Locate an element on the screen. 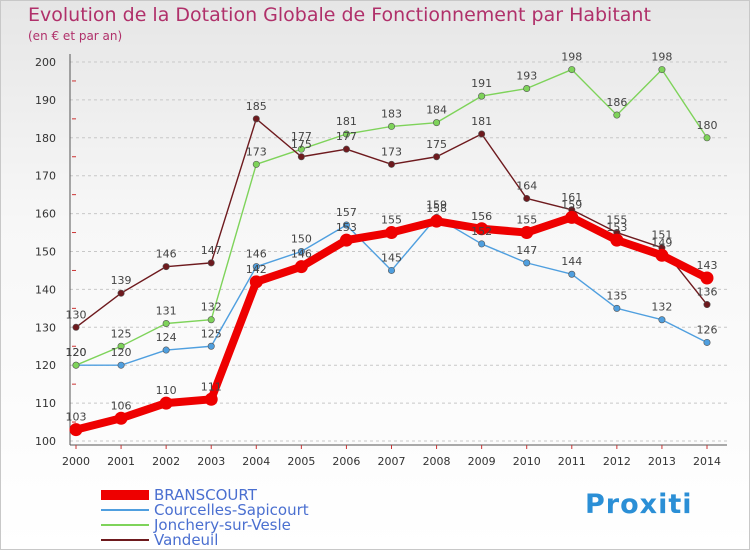 The width and height of the screenshot is (750, 550). data-label: 164 is located at coordinates (526, 185).